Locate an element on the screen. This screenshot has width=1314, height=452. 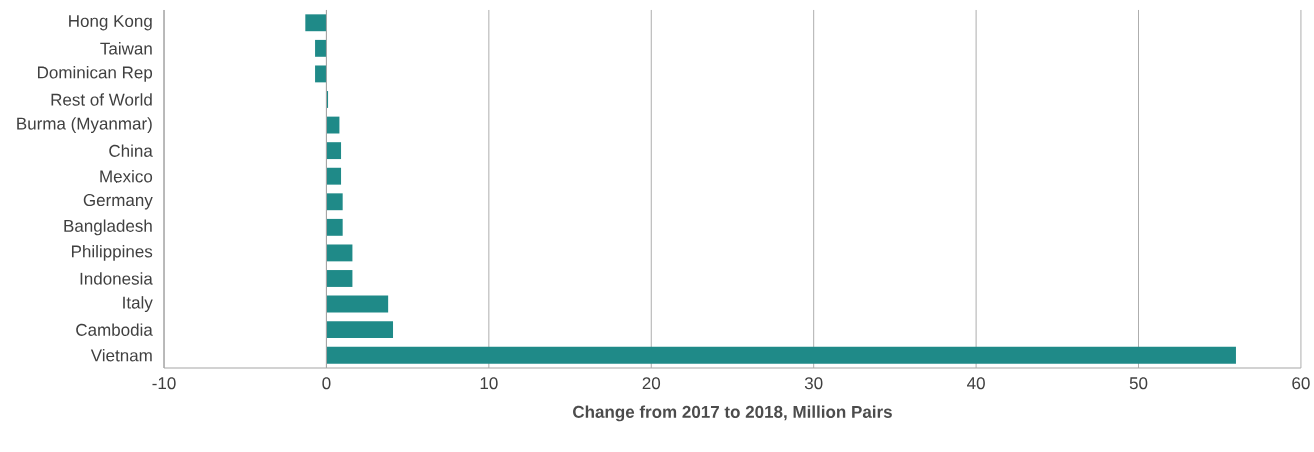
x-tick-label: 30 is located at coordinates (813, 383).